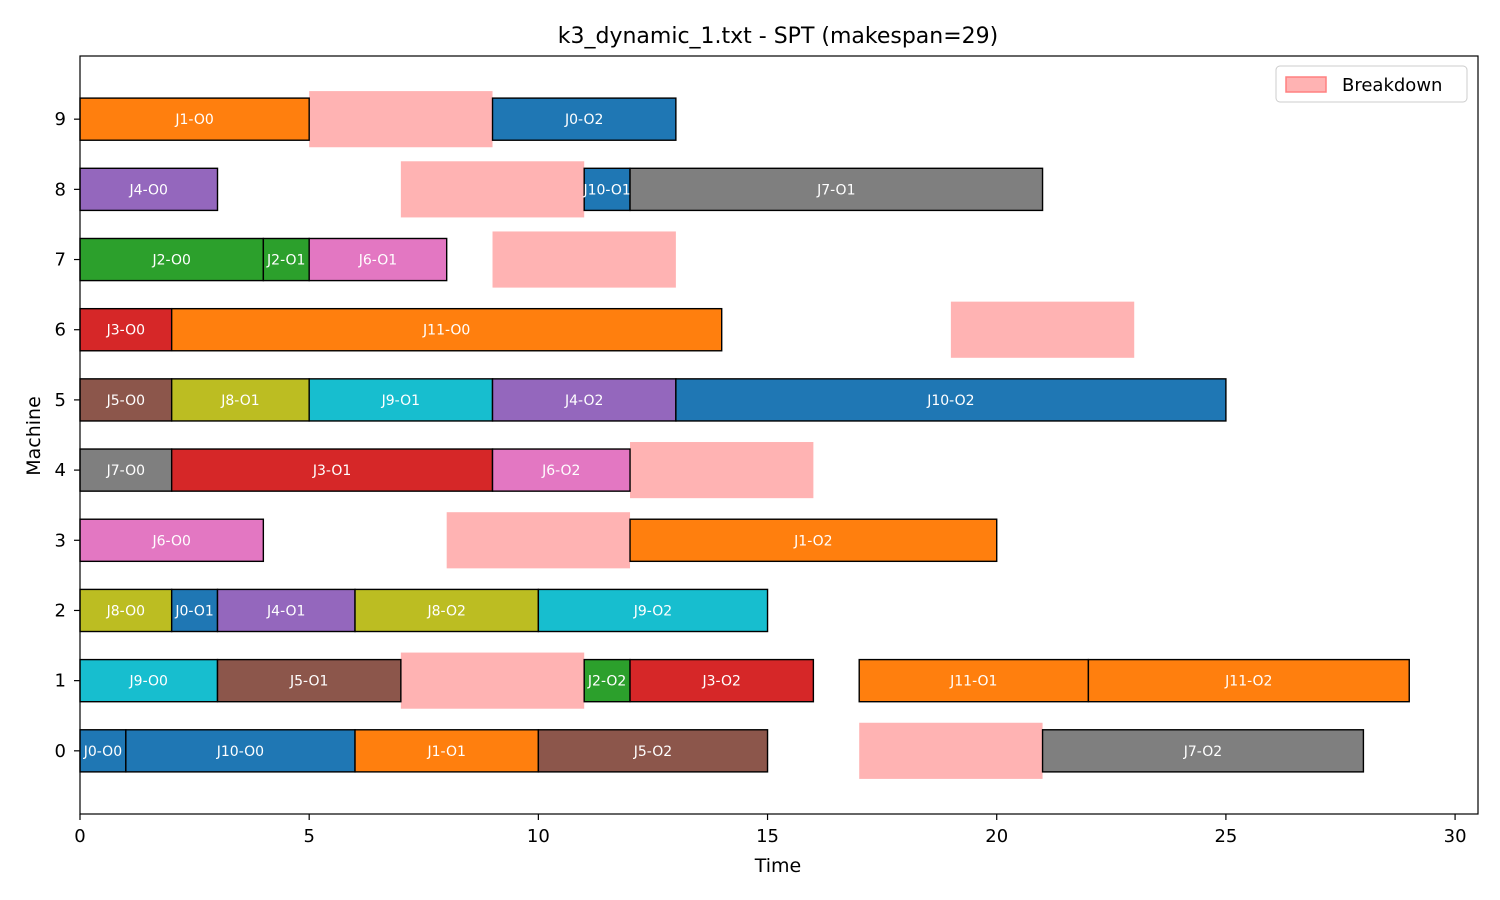 The height and width of the screenshot is (900, 1500). What do you see at coordinates (60, 610) in the screenshot?
I see `y-tick-label: 2` at bounding box center [60, 610].